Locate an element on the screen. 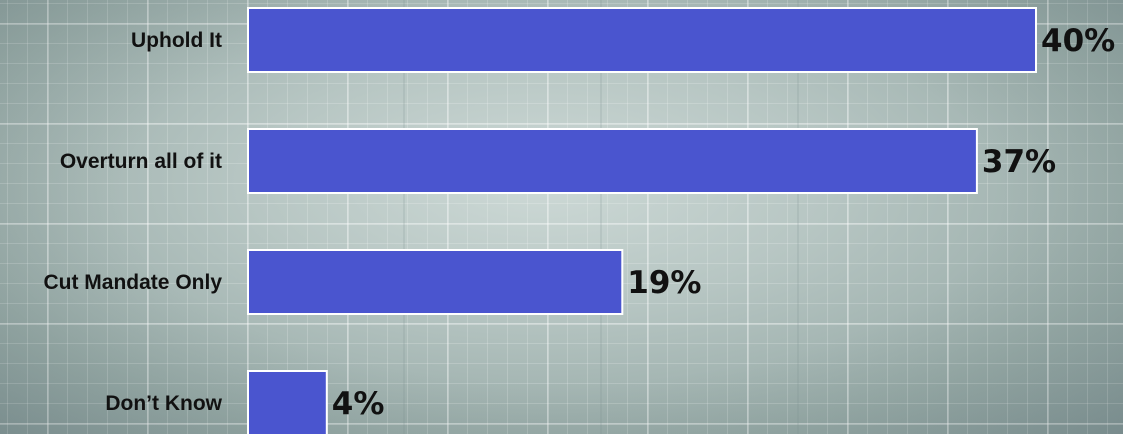 This screenshot has height=434, width=1123. value-label-2: 37% is located at coordinates (1019, 162).